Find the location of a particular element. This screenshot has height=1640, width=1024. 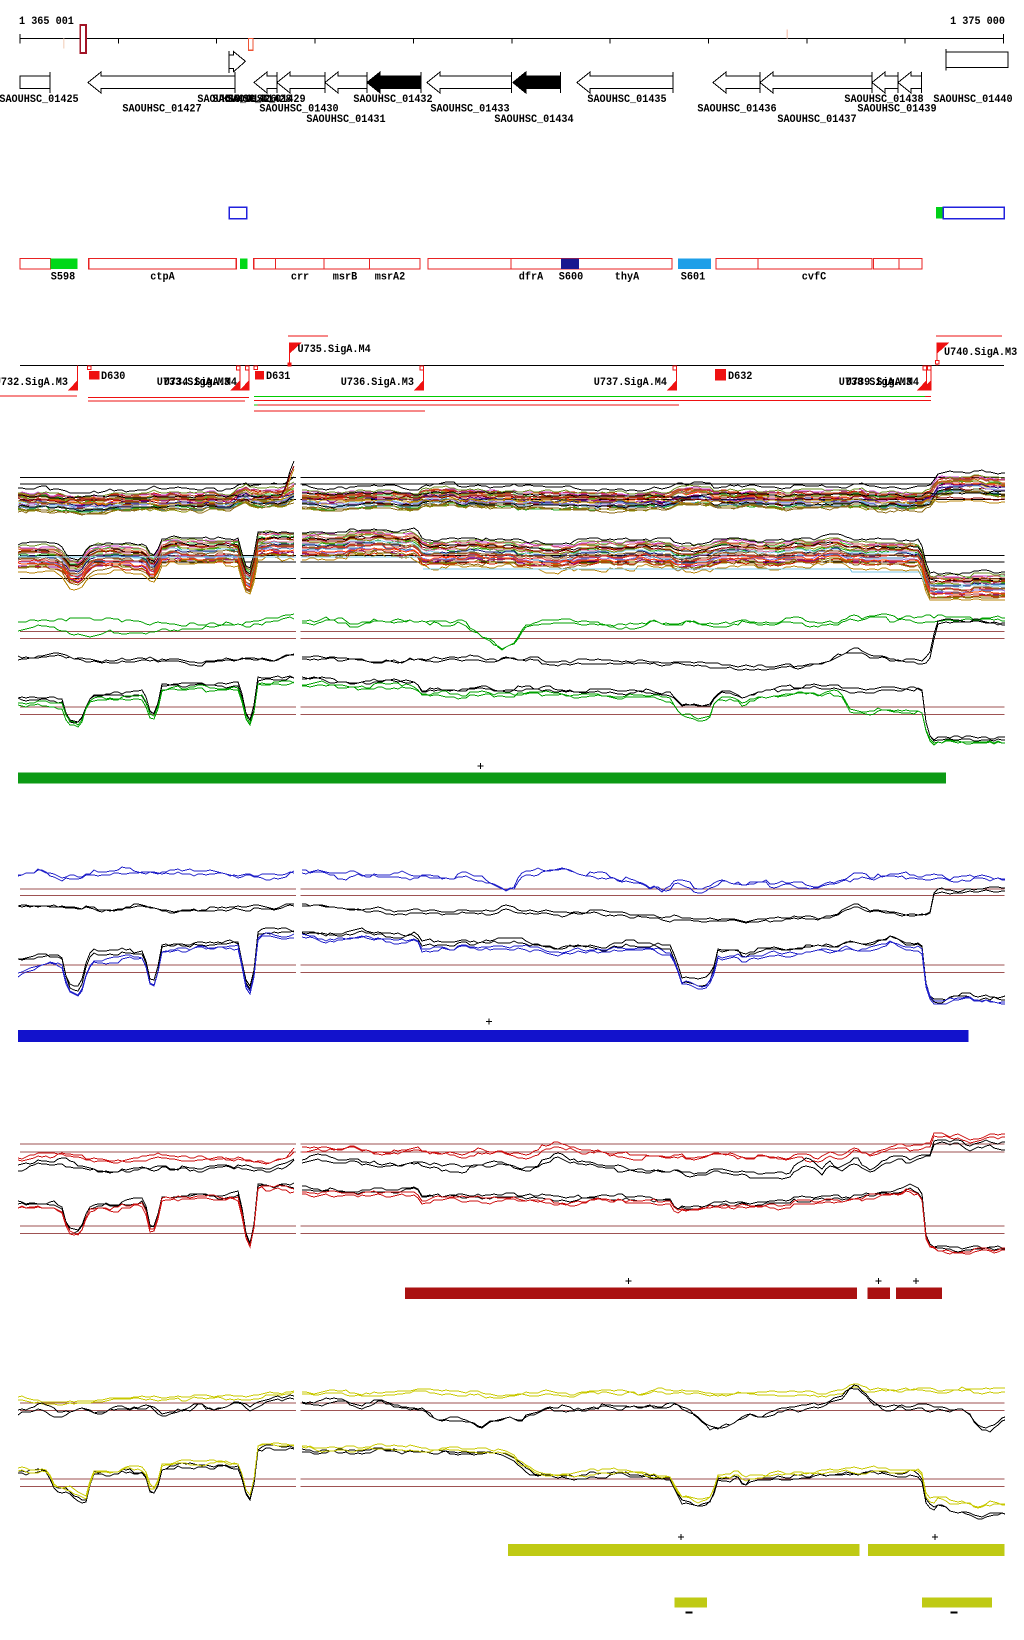

svg-text: SAOUHSC_01427 is located at coordinates (161, 110).